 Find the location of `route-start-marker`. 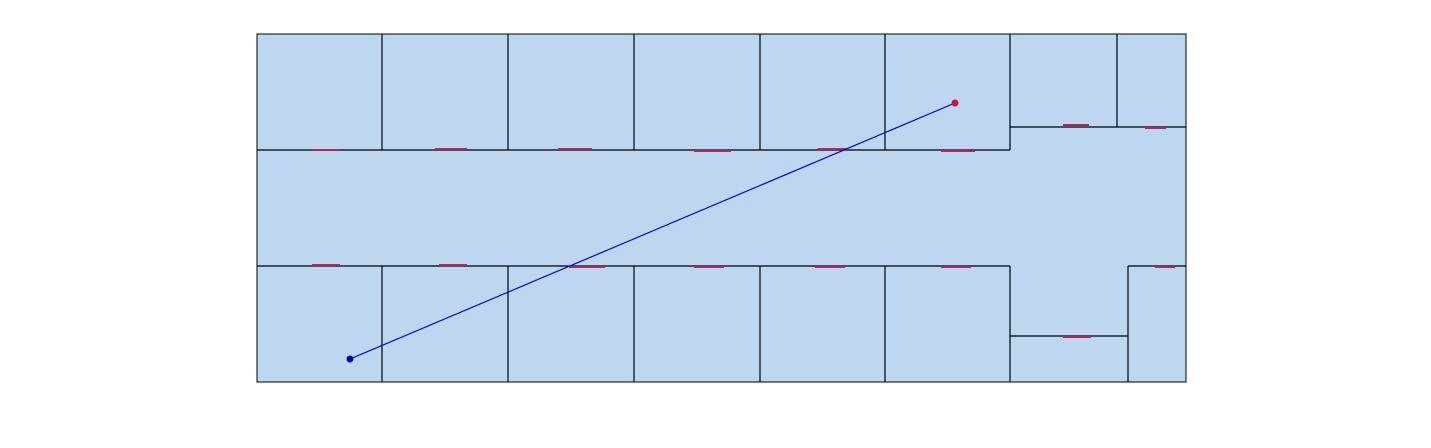

route-start-marker is located at coordinates (350, 359).